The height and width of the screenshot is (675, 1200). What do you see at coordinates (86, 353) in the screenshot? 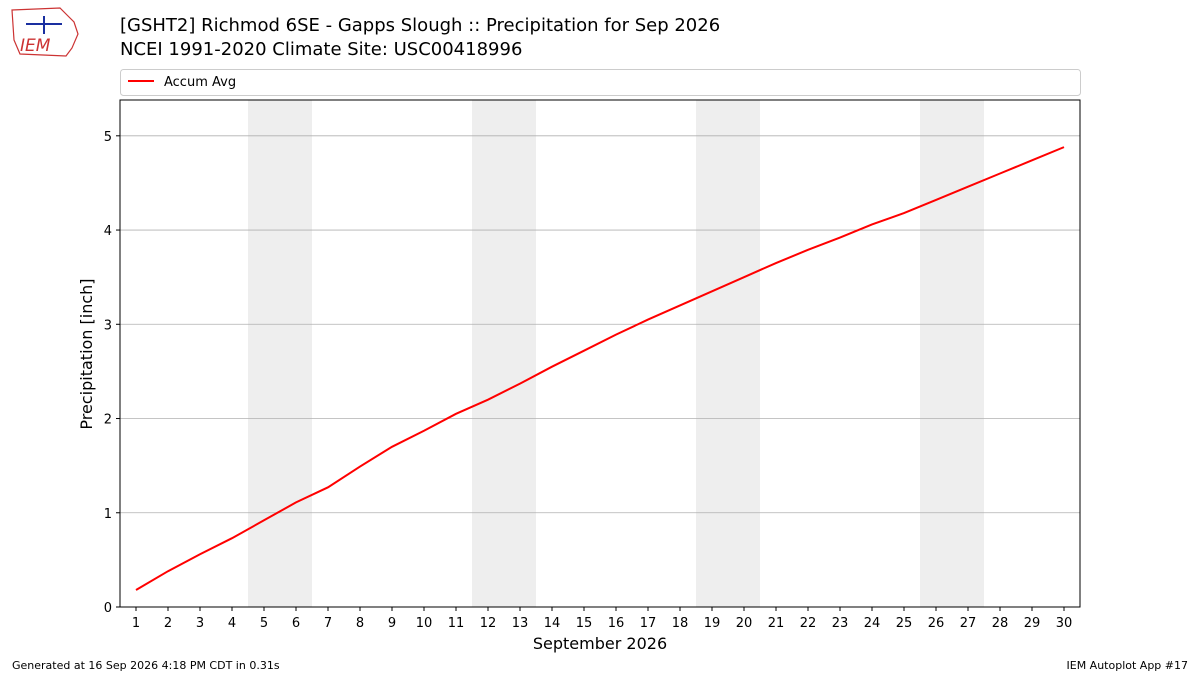
I see `y-axis-label: Precipitation [inch]` at bounding box center [86, 353].